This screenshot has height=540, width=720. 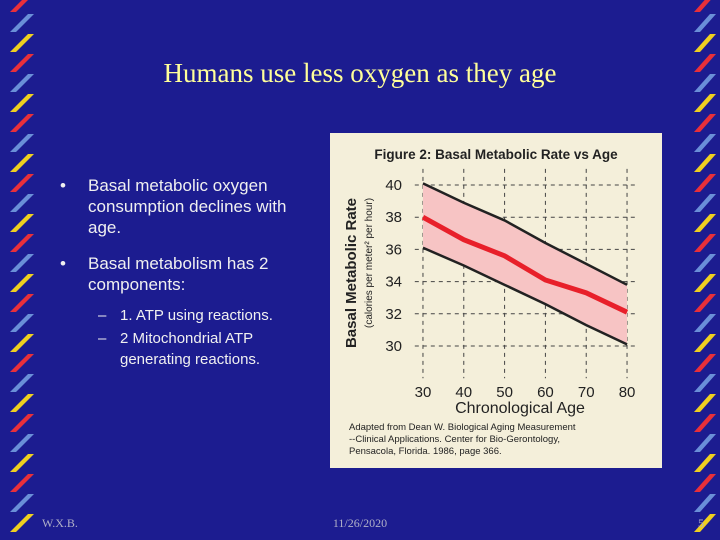 I want to click on caption: Pensacola, Florida. 1986, page 366., so click(x=425, y=451).